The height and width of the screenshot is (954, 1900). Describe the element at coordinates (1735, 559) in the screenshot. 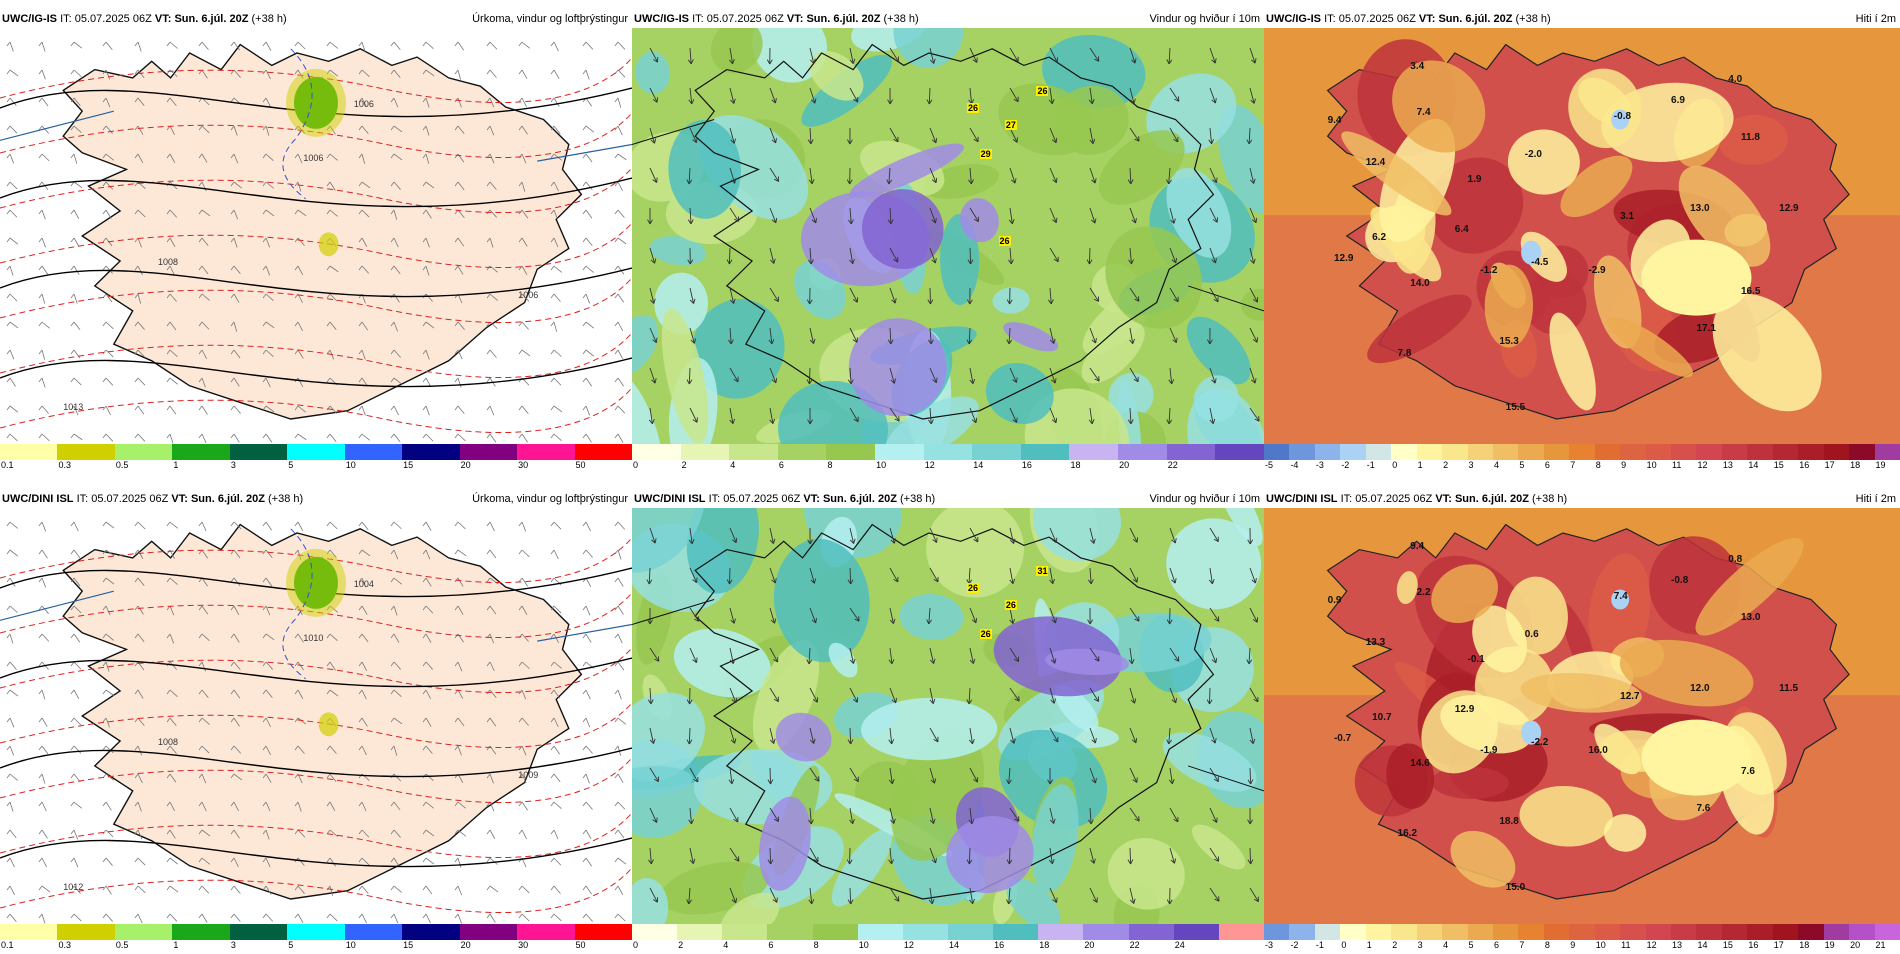

I see `temperature-value: 0.8` at that location.